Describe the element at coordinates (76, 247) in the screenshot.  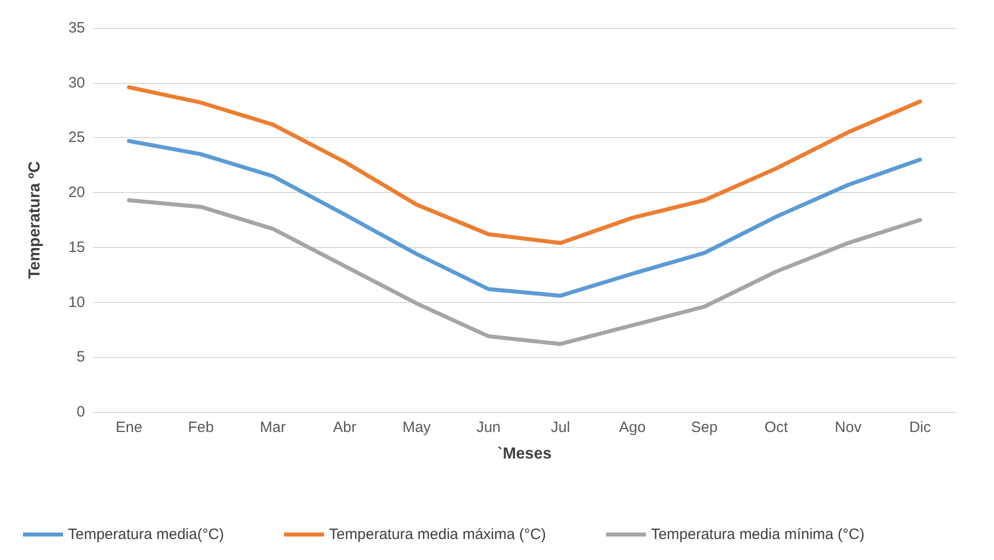
I see `y-tick-label: 15` at that location.